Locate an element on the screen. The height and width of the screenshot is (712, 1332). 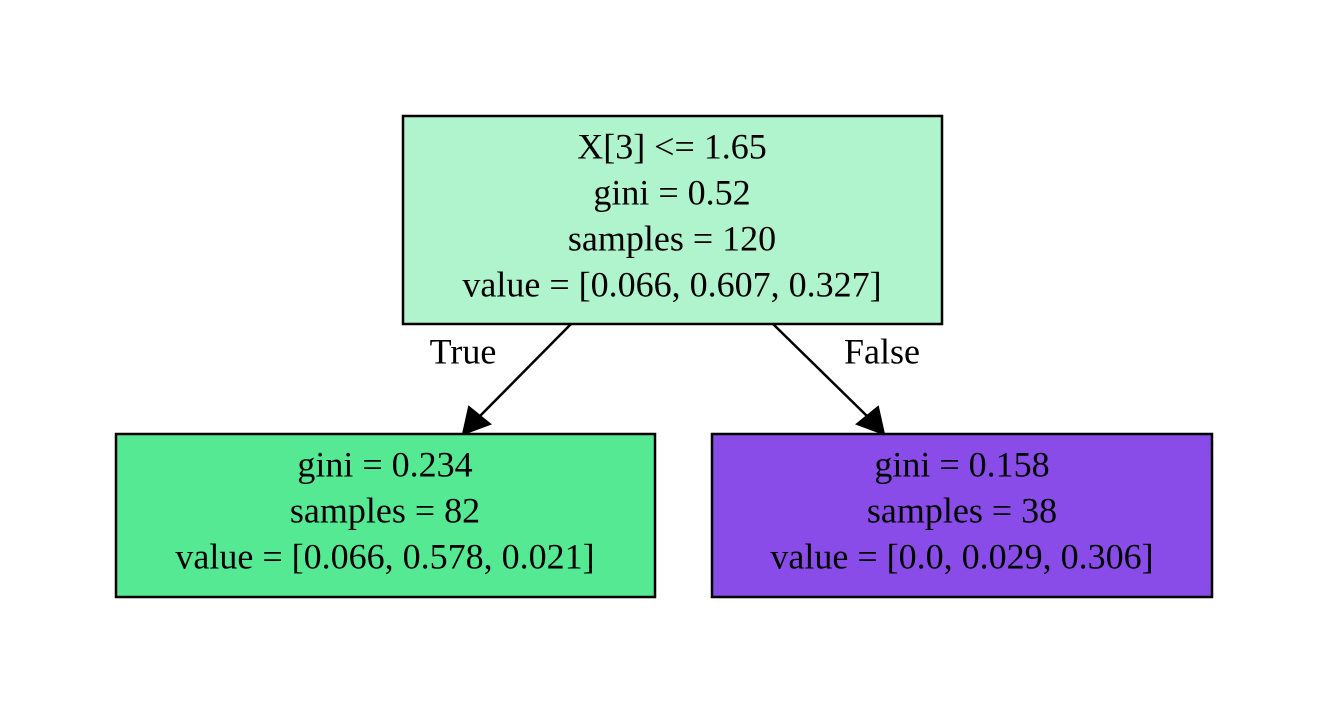
node-text: gini = 0.158 is located at coordinates (961, 464).